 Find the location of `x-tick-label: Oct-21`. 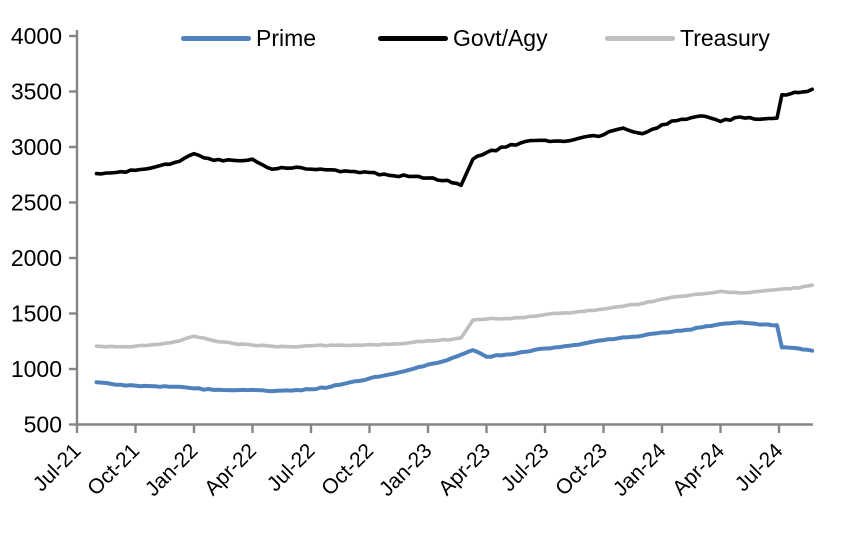

x-tick-label: Oct-21 is located at coordinates (113, 469).